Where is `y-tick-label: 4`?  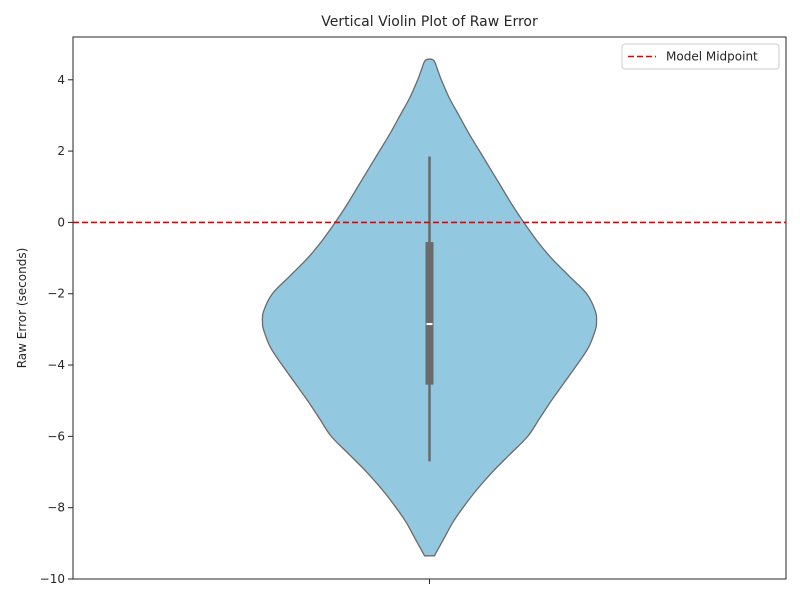
y-tick-label: 4 is located at coordinates (61, 80).